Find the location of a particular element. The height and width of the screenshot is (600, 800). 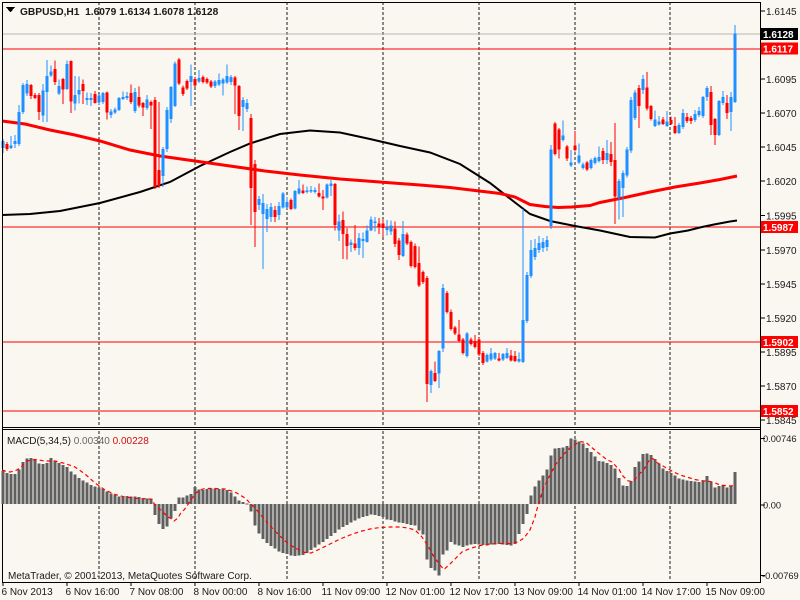

svg-text: 11 Nov 09:00 is located at coordinates (351, 592).